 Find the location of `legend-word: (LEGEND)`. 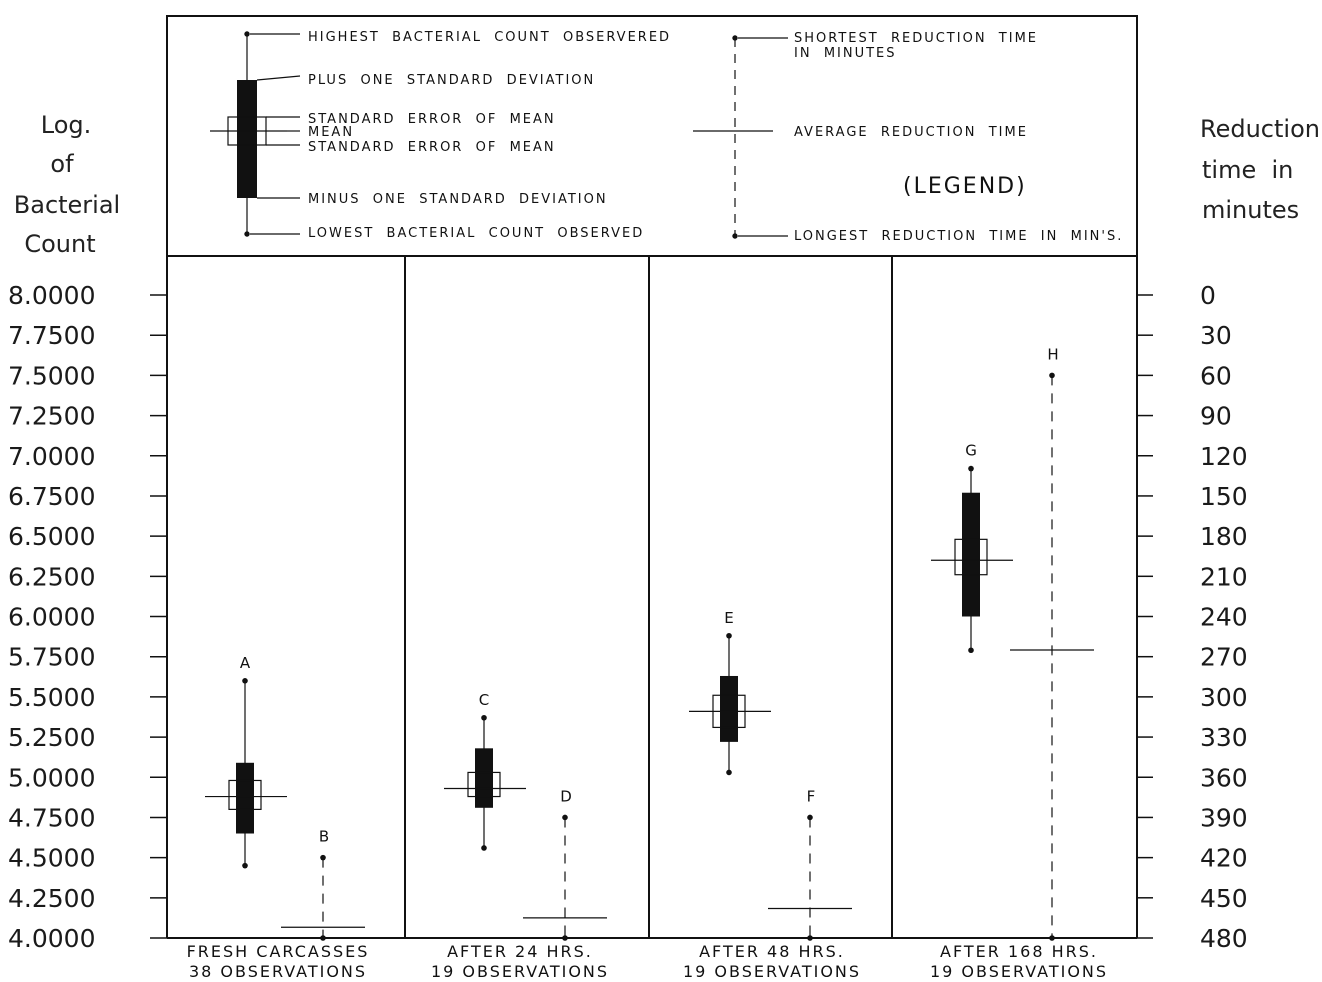

legend-word: (LEGEND) is located at coordinates (965, 186).